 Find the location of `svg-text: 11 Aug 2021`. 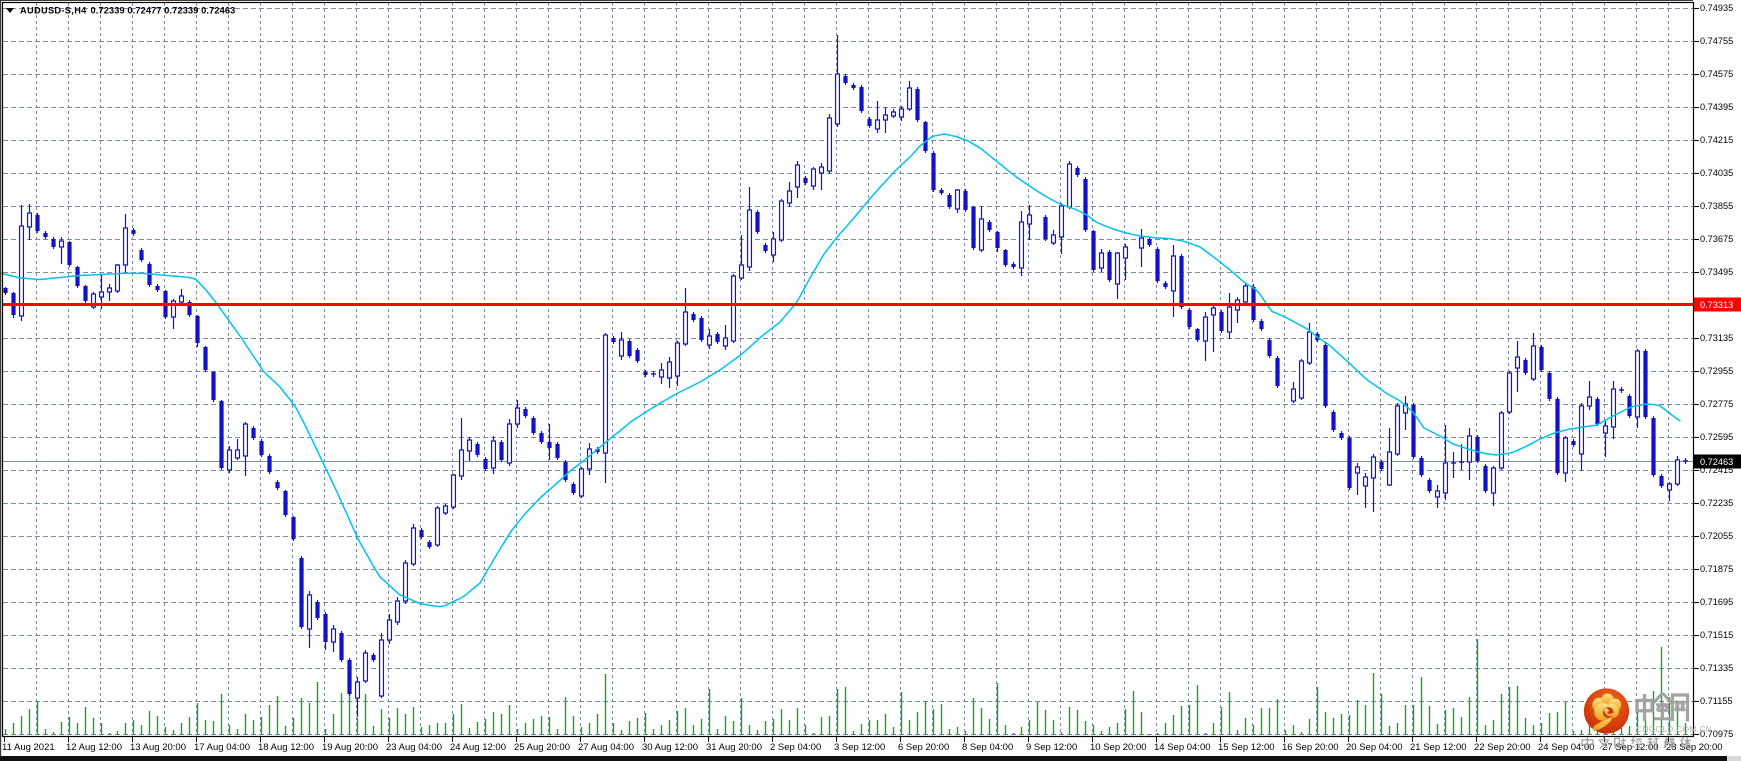

svg-text: 11 Aug 2021 is located at coordinates (28, 747).